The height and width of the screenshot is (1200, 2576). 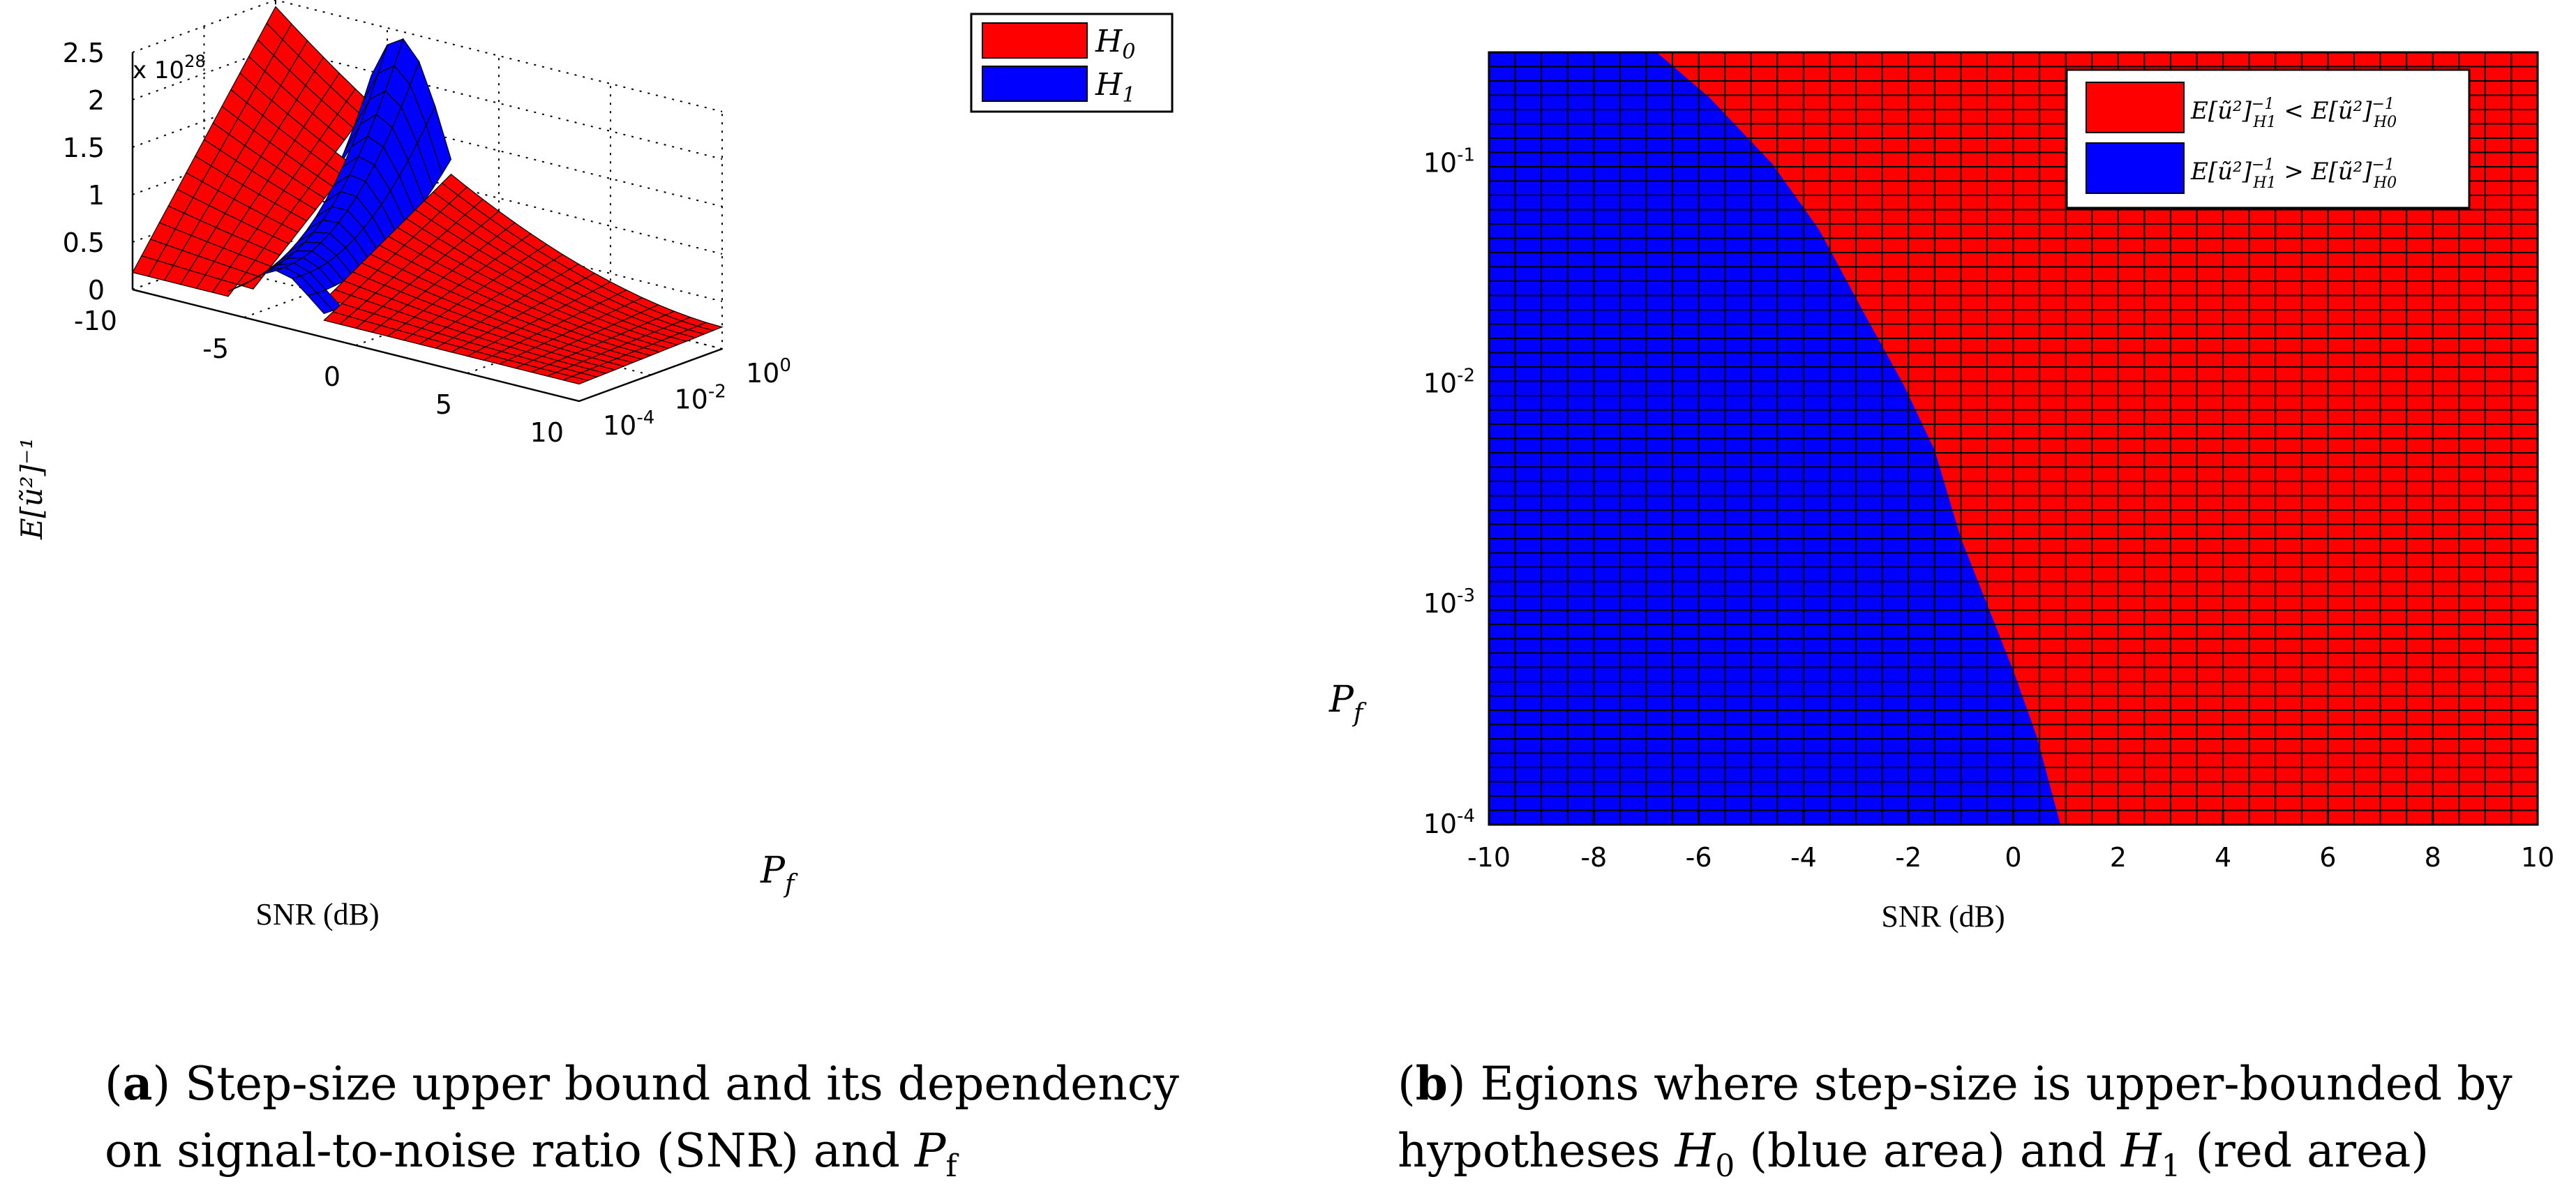 I want to click on x-tick-label: -10, so click(x=95, y=321).